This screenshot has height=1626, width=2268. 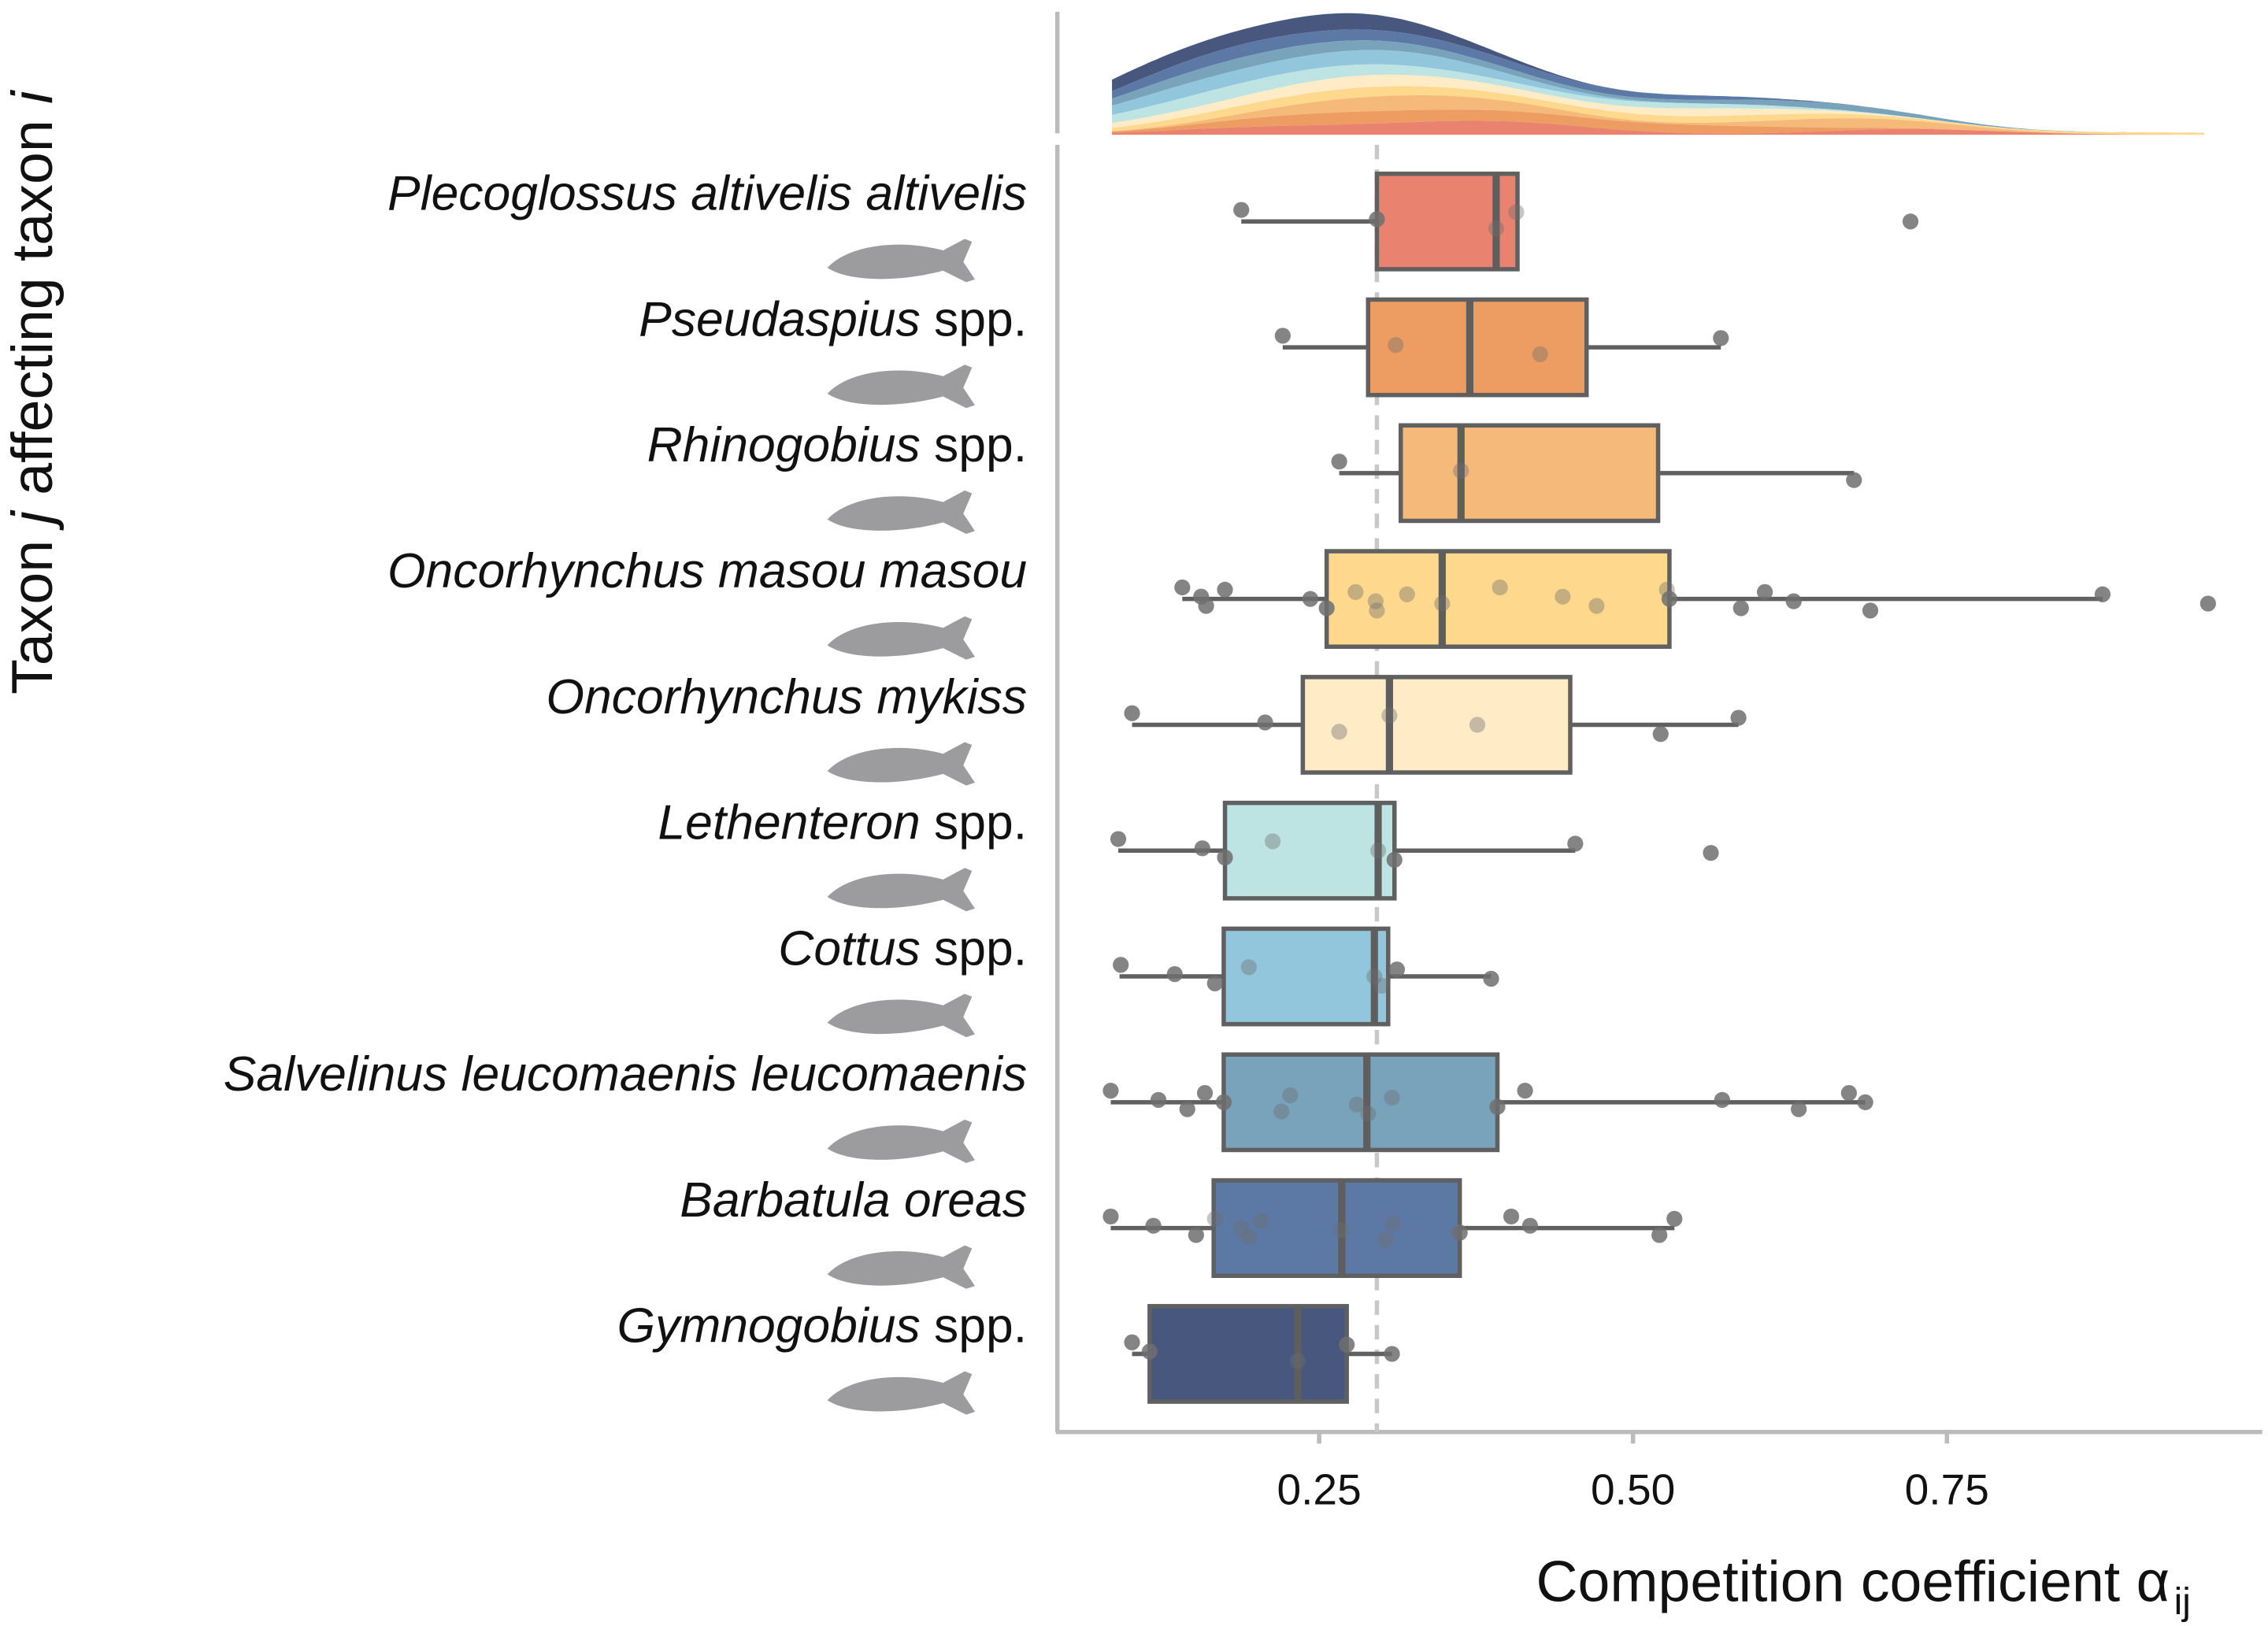 What do you see at coordinates (1853, 1581) in the screenshot?
I see `x-axis-label: Competition coefficient α` at bounding box center [1853, 1581].